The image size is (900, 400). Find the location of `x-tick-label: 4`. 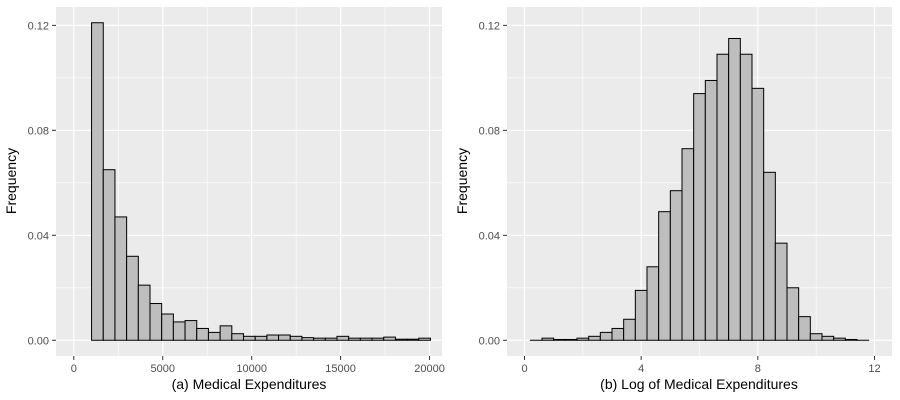

x-tick-label: 4 is located at coordinates (641, 369).